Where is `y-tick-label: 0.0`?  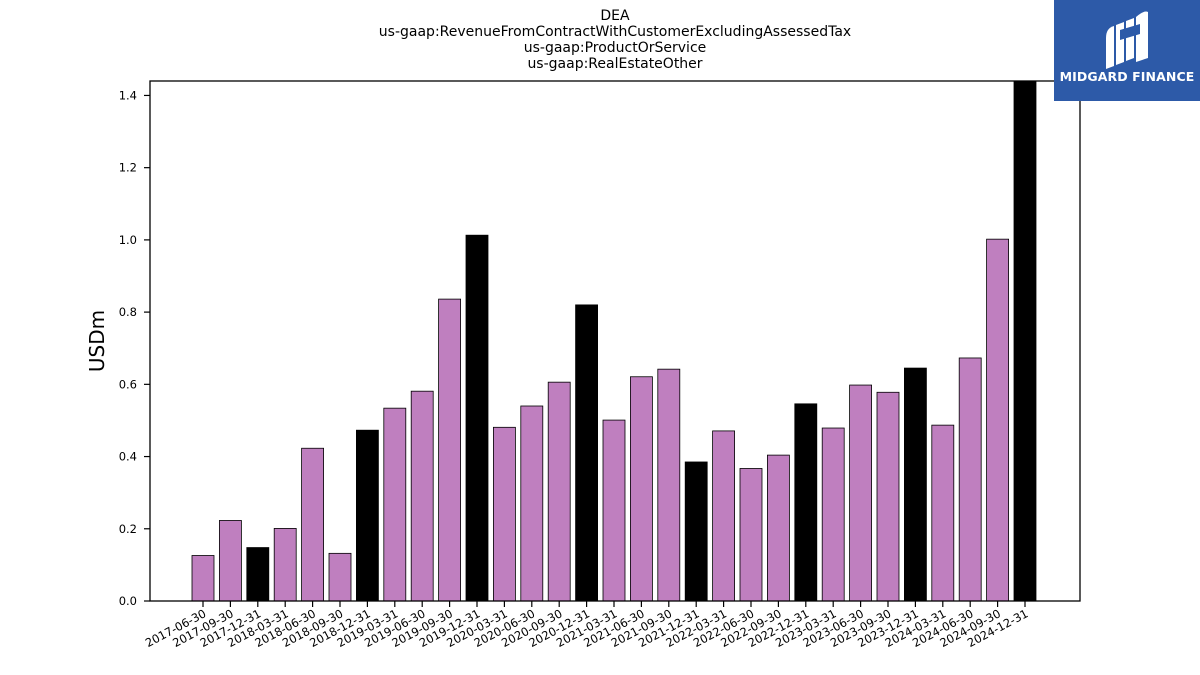
y-tick-label: 0.0 is located at coordinates (128, 601).